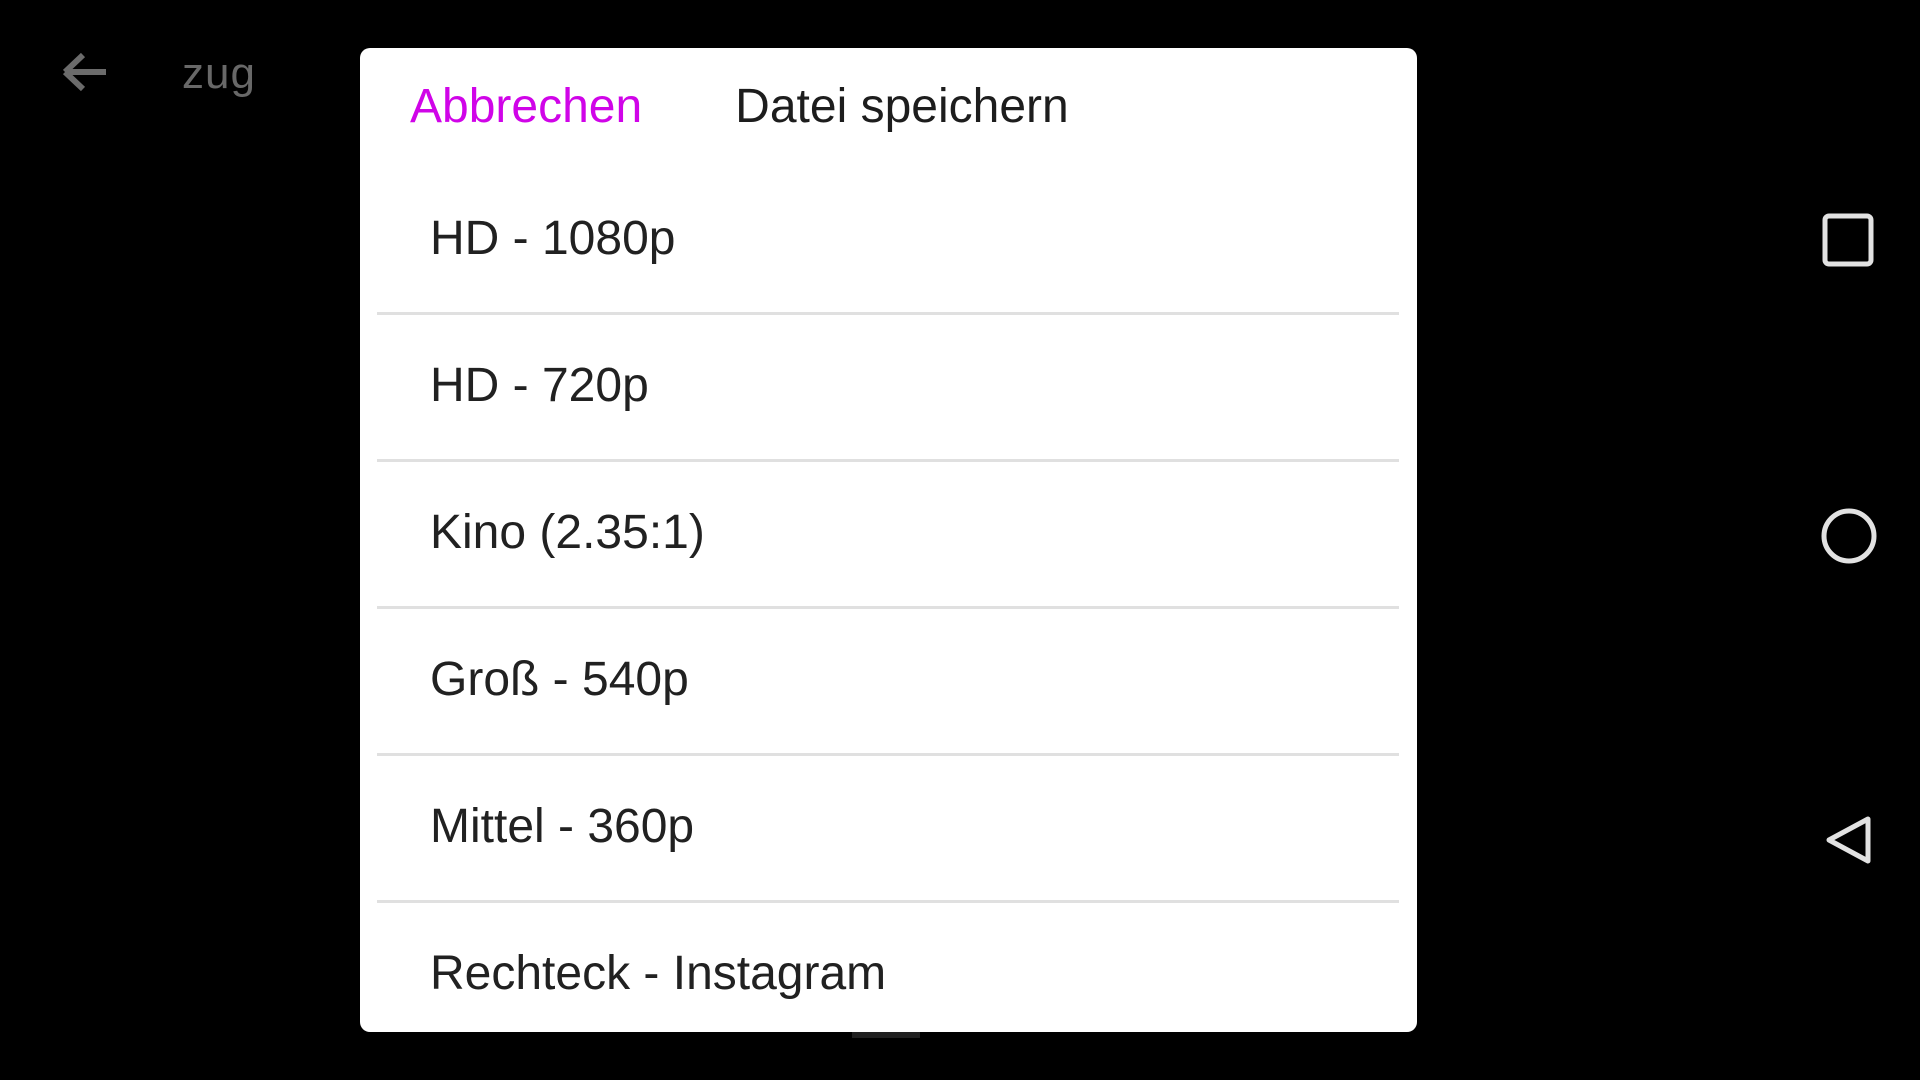  I want to click on option-mittel-360p: Mittel - 360p, so click(888, 826).